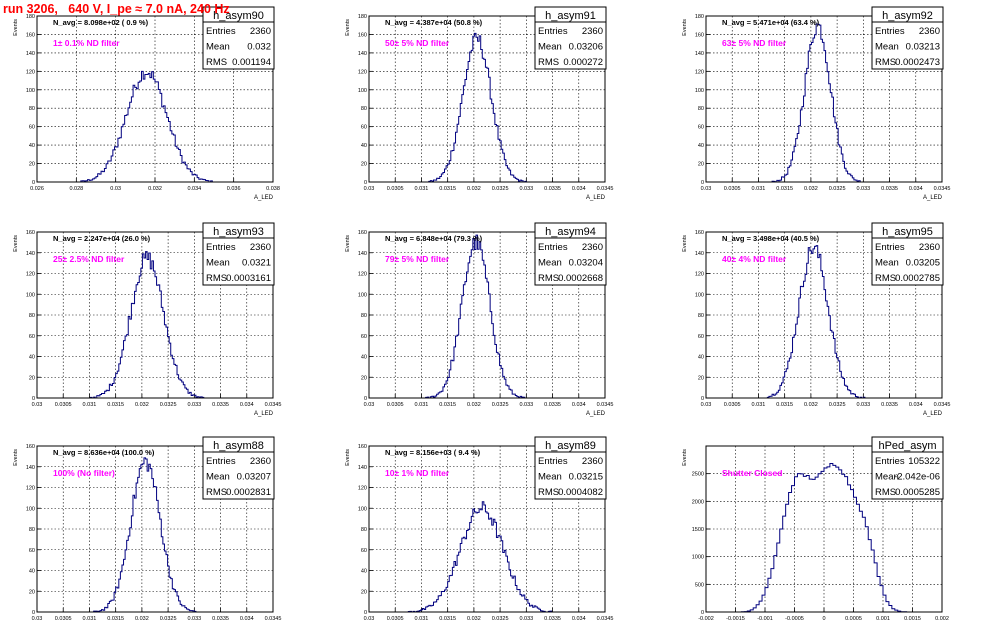 The height and width of the screenshot is (622, 996). Describe the element at coordinates (586, 477) in the screenshot. I see `stats-value: 0.03215` at that location.